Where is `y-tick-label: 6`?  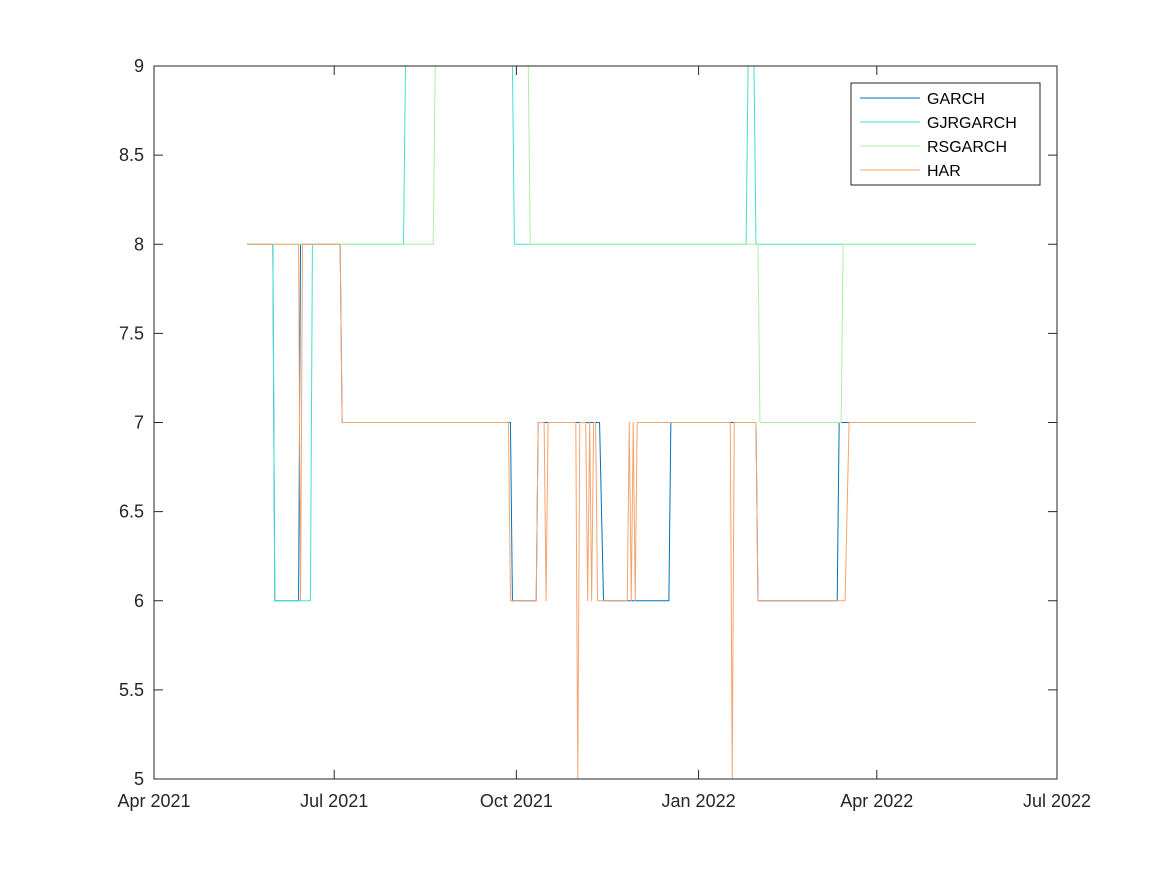 y-tick-label: 6 is located at coordinates (139, 601).